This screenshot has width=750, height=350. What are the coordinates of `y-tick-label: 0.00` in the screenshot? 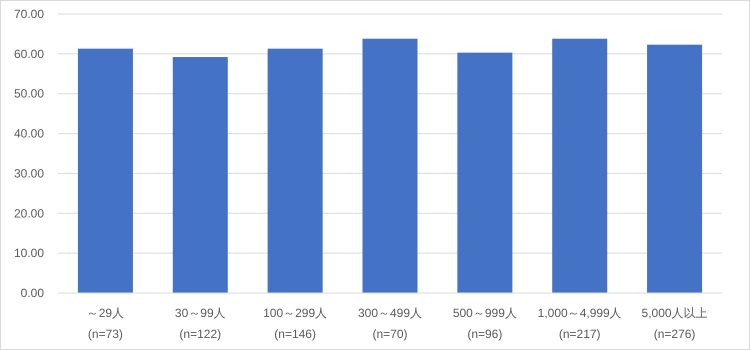 It's located at (32, 293).